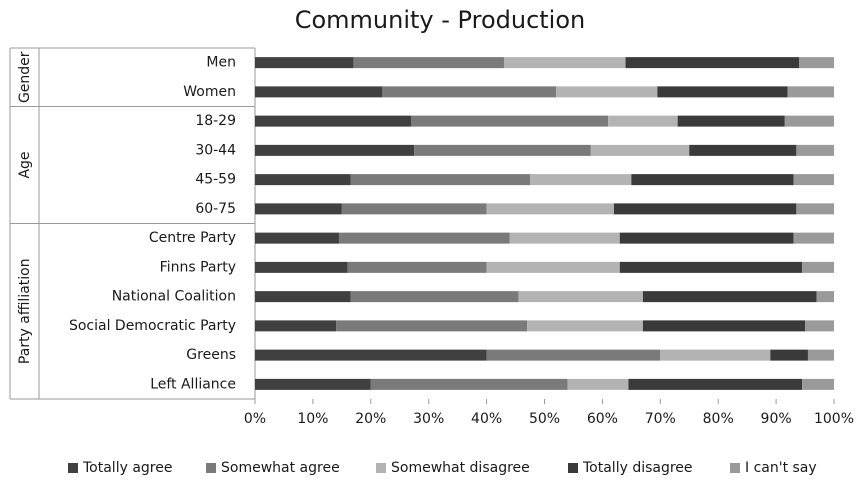 The image size is (865, 482). Describe the element at coordinates (280, 468) in the screenshot. I see `legend-label: Somewhat agree` at that location.